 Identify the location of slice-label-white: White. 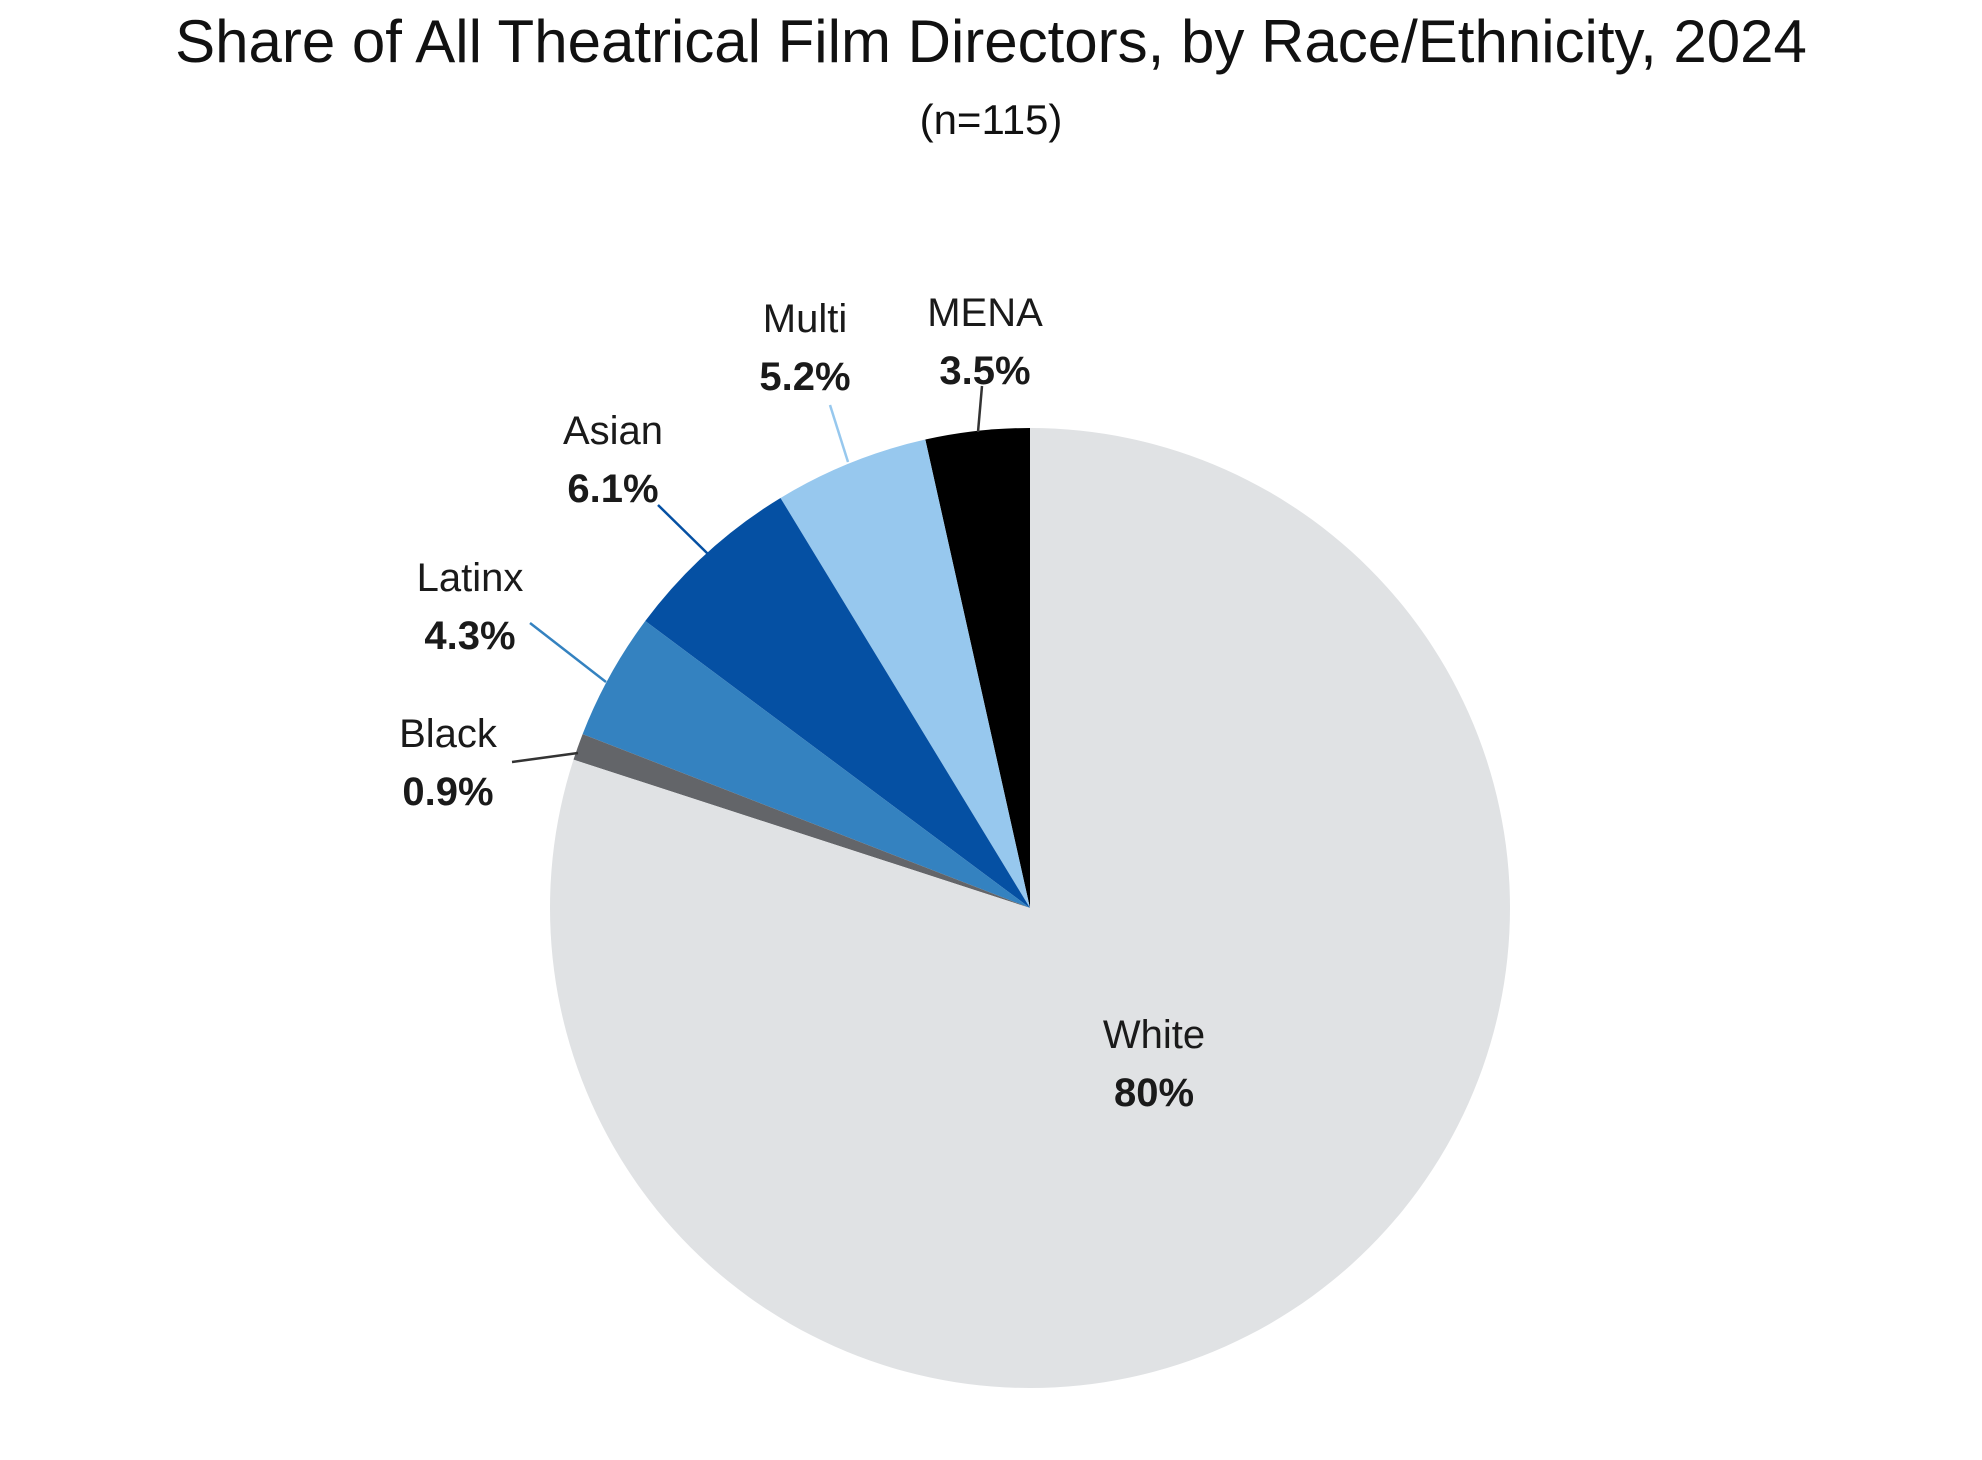
(1154, 1035).